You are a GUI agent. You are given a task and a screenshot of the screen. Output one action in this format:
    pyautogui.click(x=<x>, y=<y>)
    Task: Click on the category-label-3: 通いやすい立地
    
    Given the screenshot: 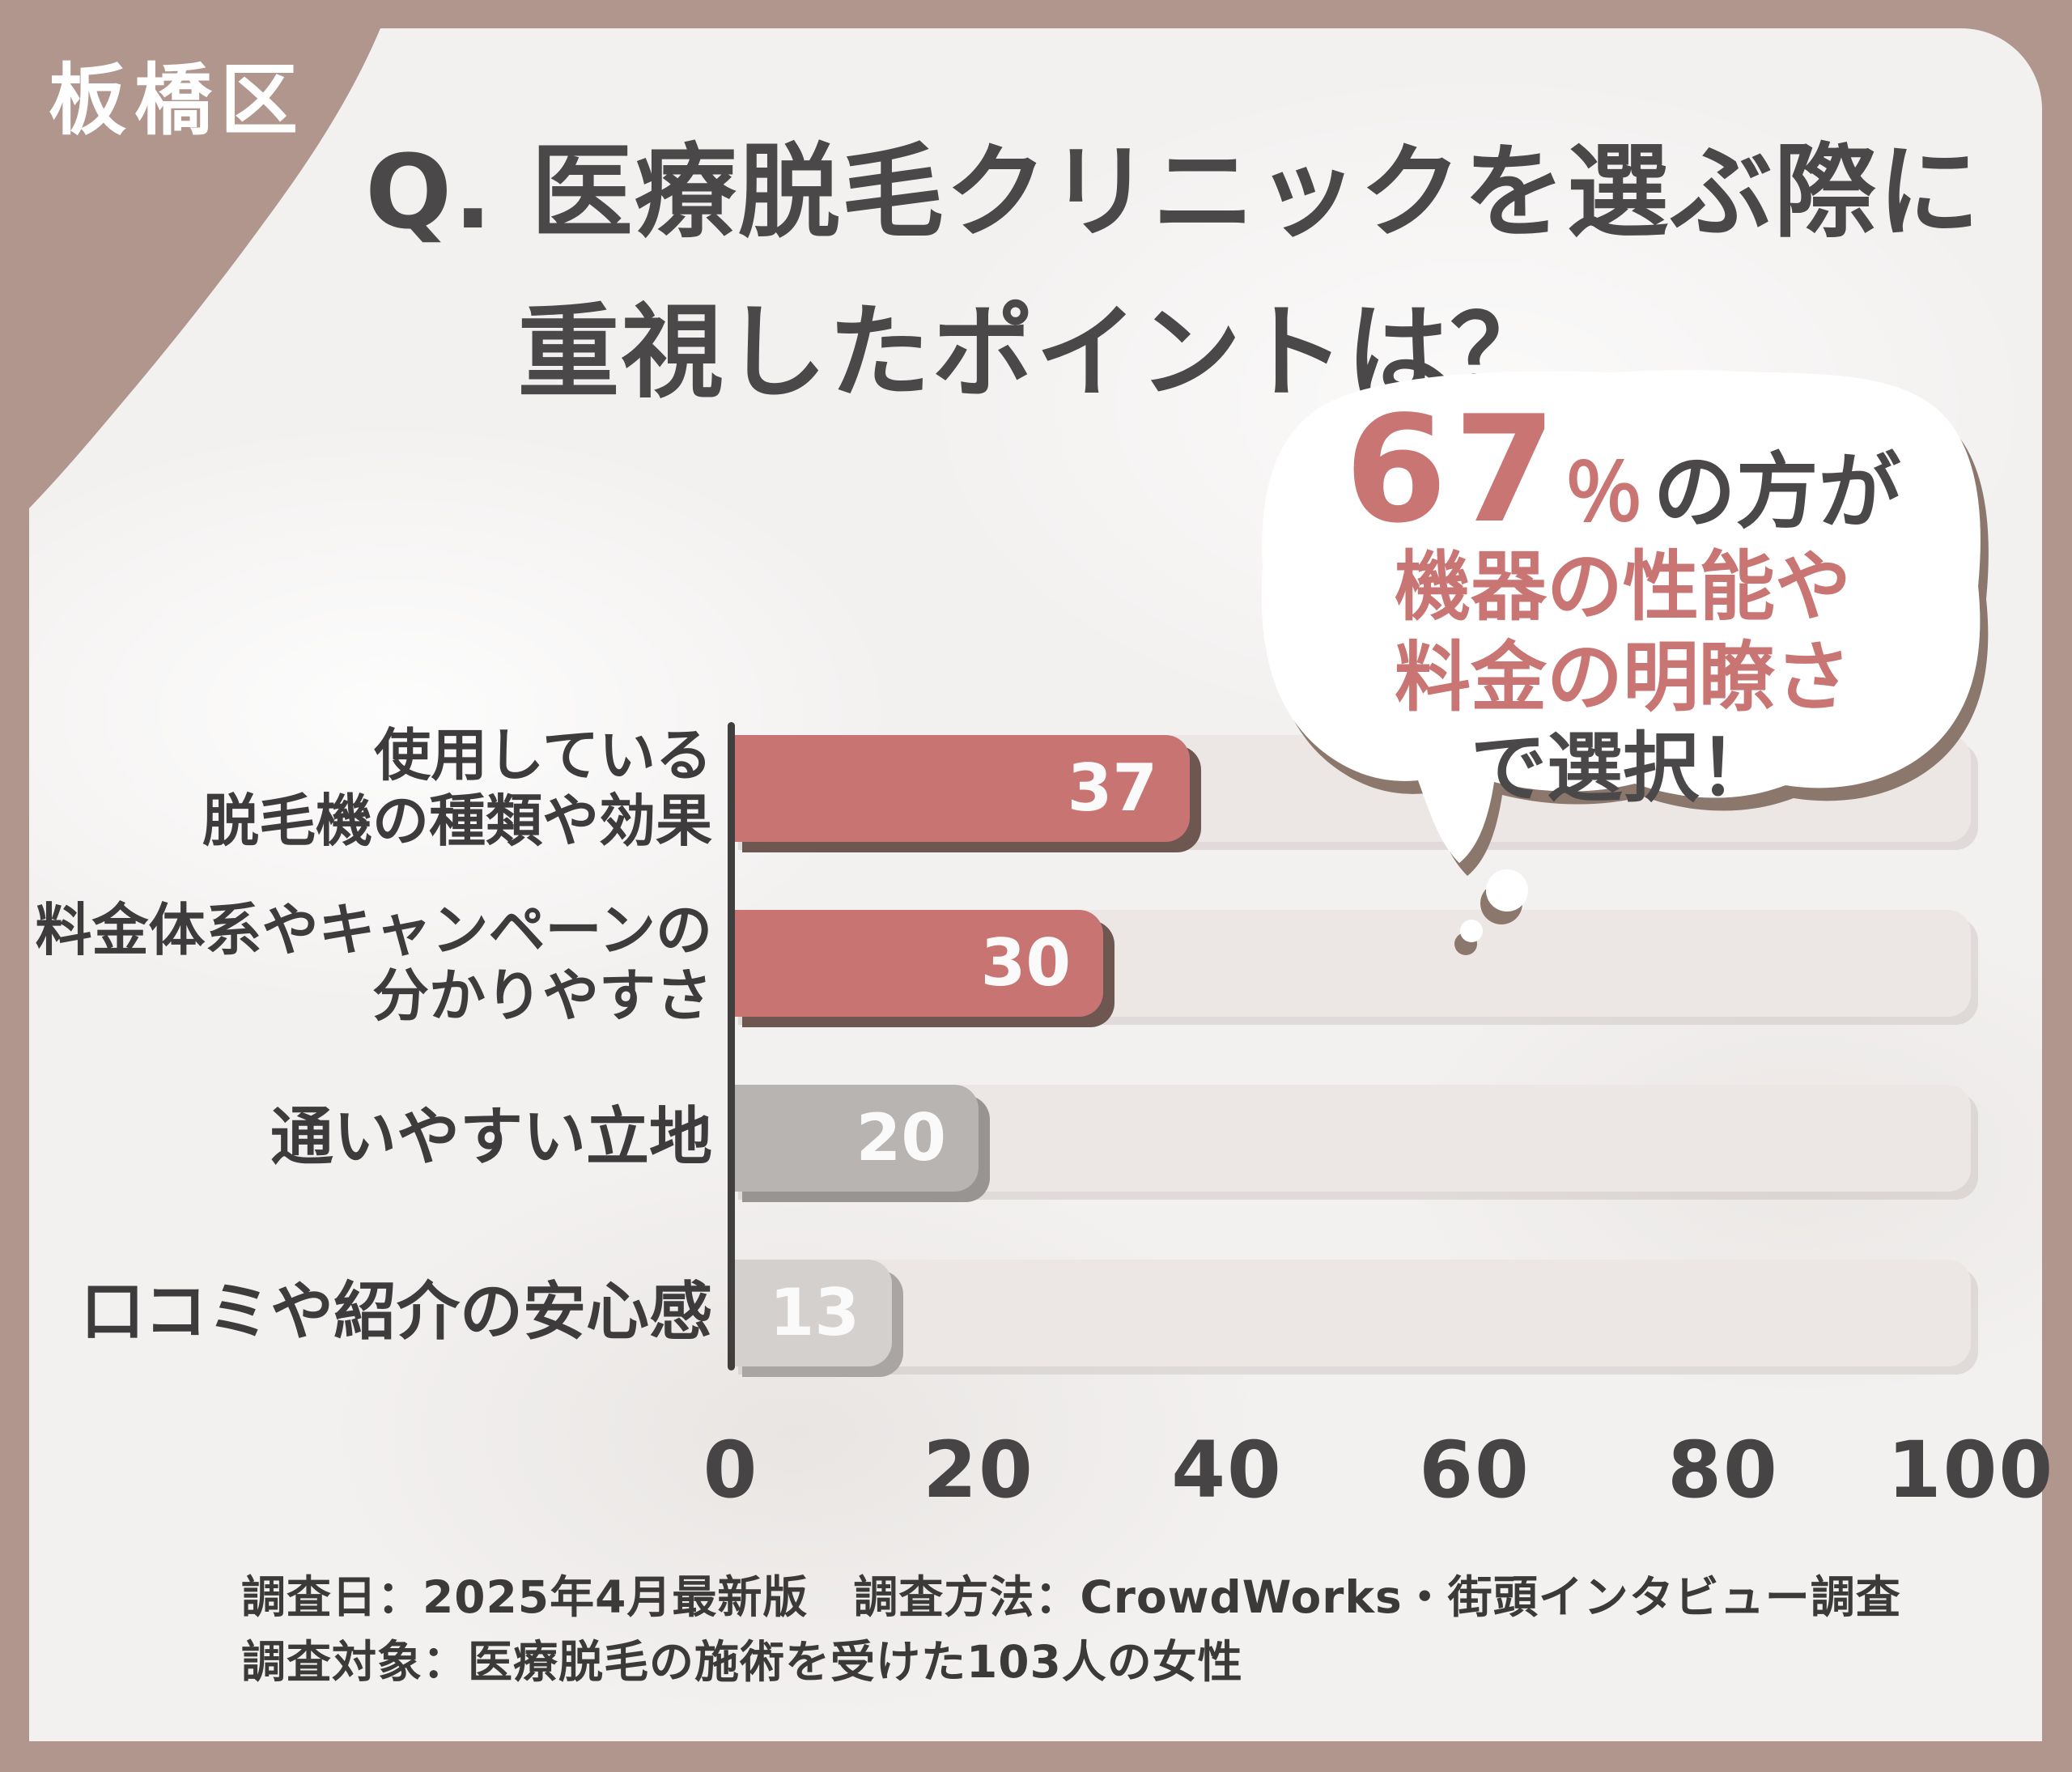 What is the action you would take?
    pyautogui.click(x=491, y=1138)
    